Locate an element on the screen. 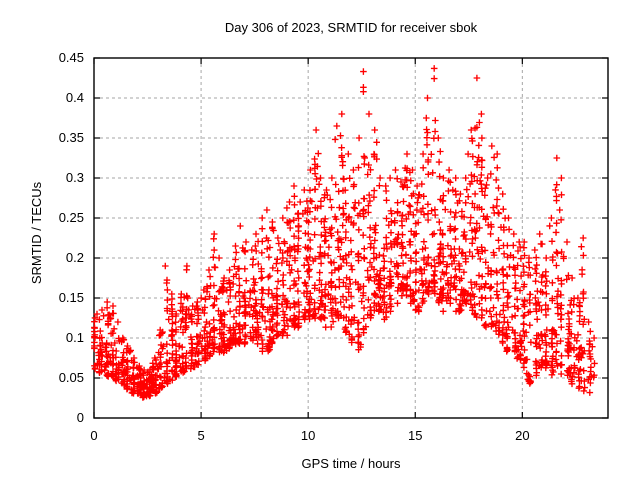 The height and width of the screenshot is (480, 640). x-axis-label: GPS time / hours is located at coordinates (351, 463).